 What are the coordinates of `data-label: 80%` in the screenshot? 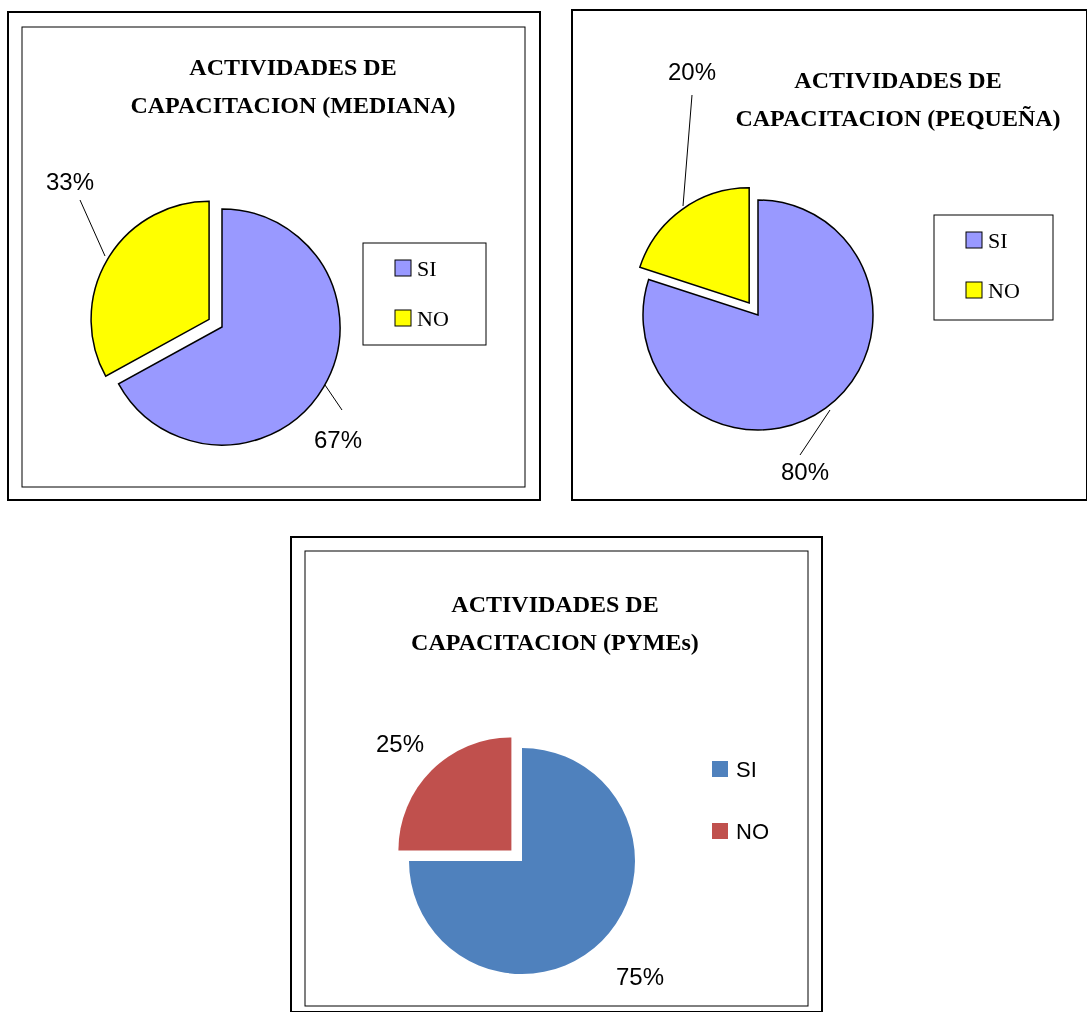 It's located at (805, 471).